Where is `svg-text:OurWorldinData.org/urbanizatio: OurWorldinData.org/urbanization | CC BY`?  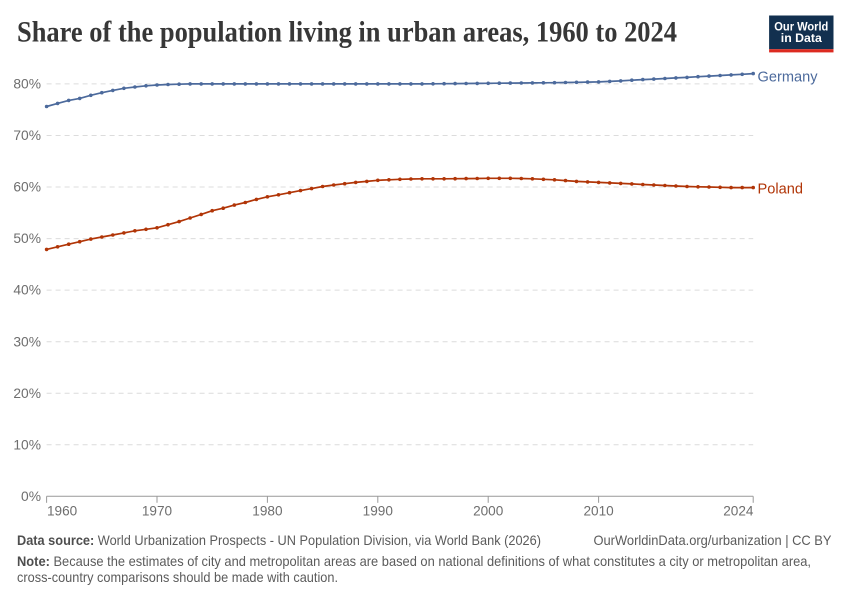
svg-text:OurWorldinData.org/urbanizatio: OurWorldinData.org/urbanization | CC BY is located at coordinates (713, 540).